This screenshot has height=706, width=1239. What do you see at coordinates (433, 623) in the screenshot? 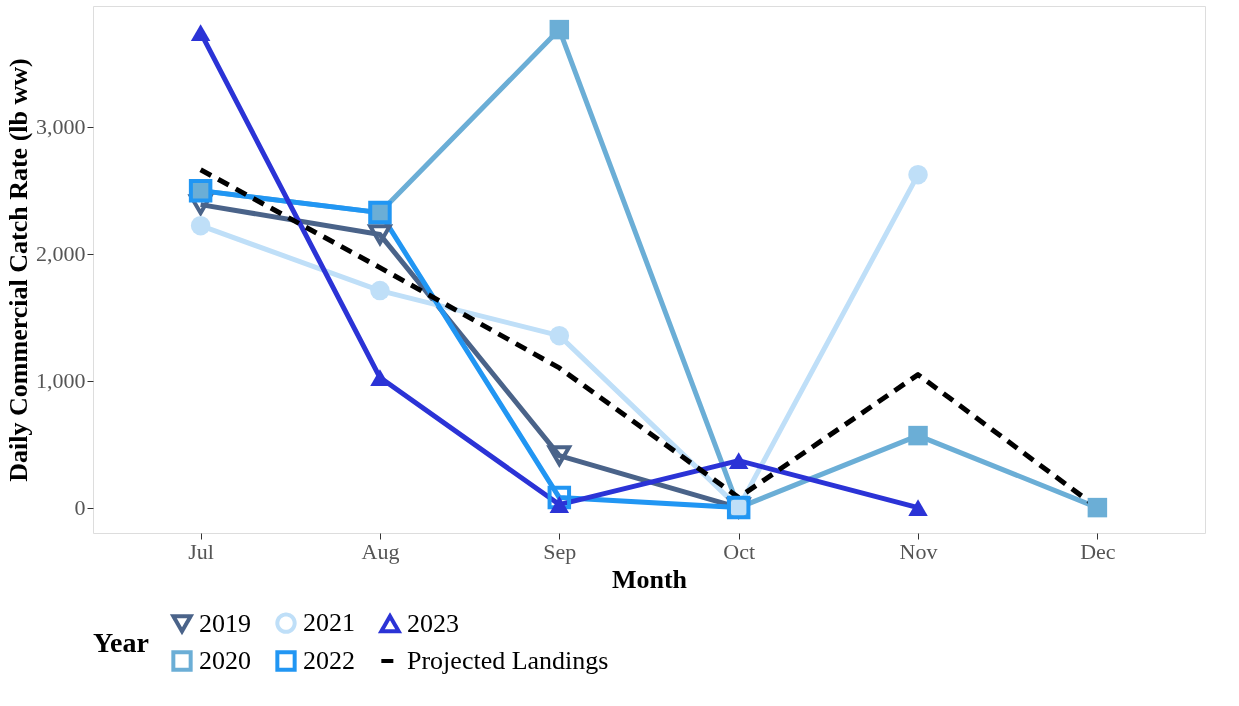
I see `legend-label: 2023` at bounding box center [433, 623].